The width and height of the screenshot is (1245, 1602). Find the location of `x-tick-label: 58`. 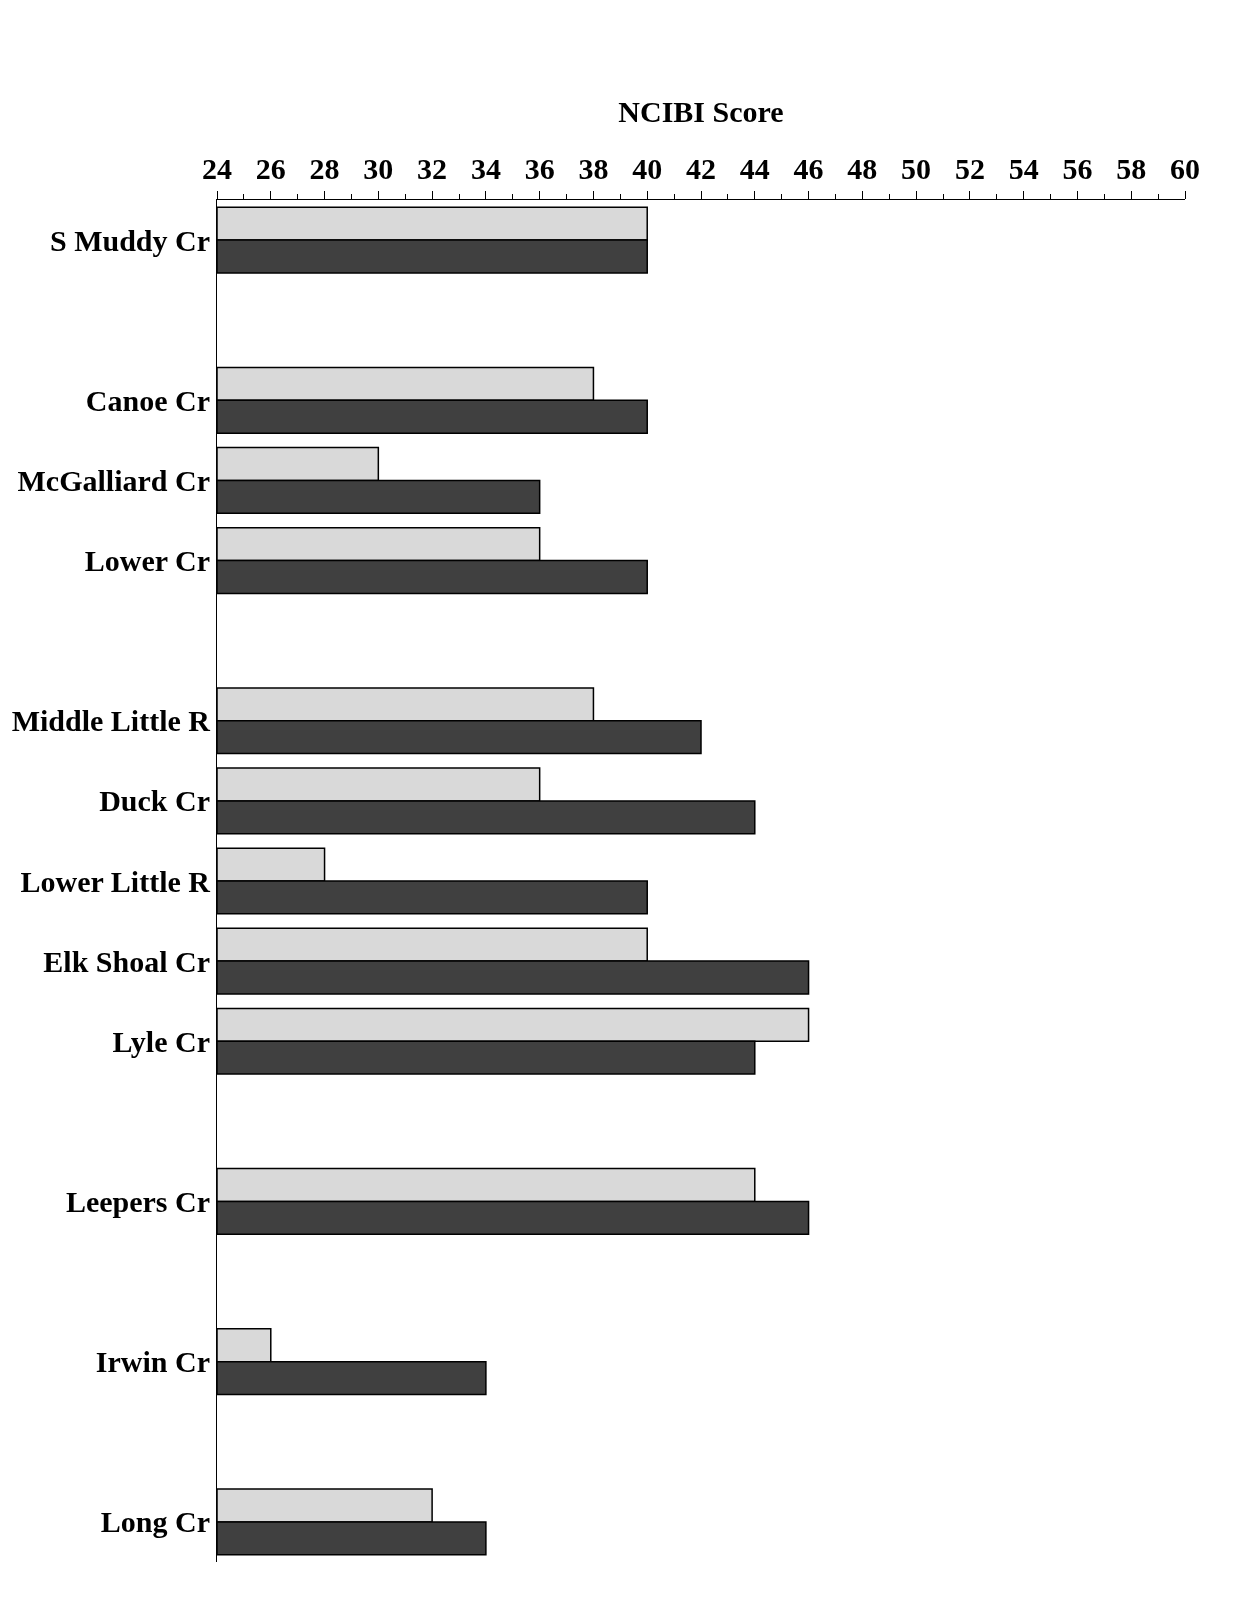

x-tick-label: 58 is located at coordinates (1131, 168).